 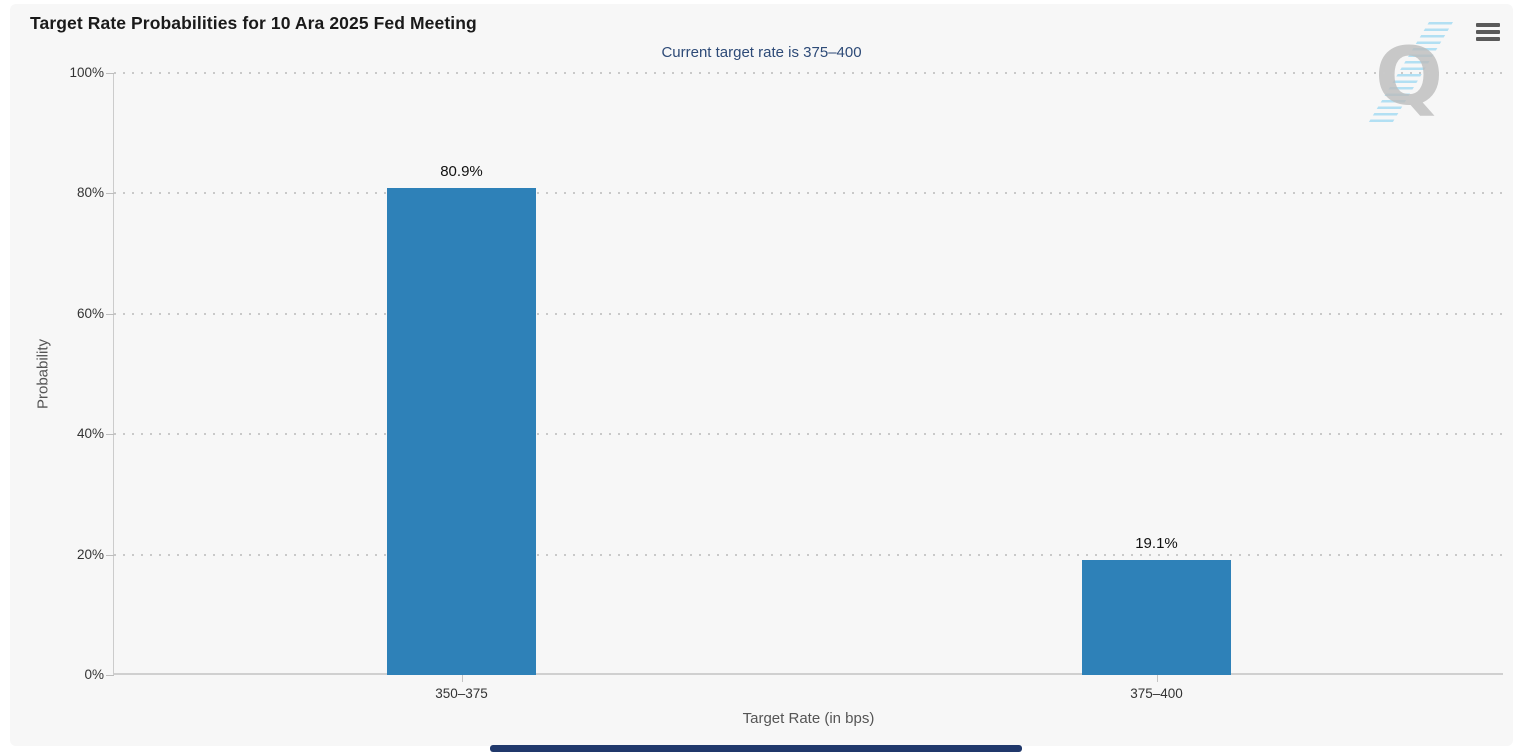 I want to click on y-tick-label: 40%, so click(x=90, y=434).